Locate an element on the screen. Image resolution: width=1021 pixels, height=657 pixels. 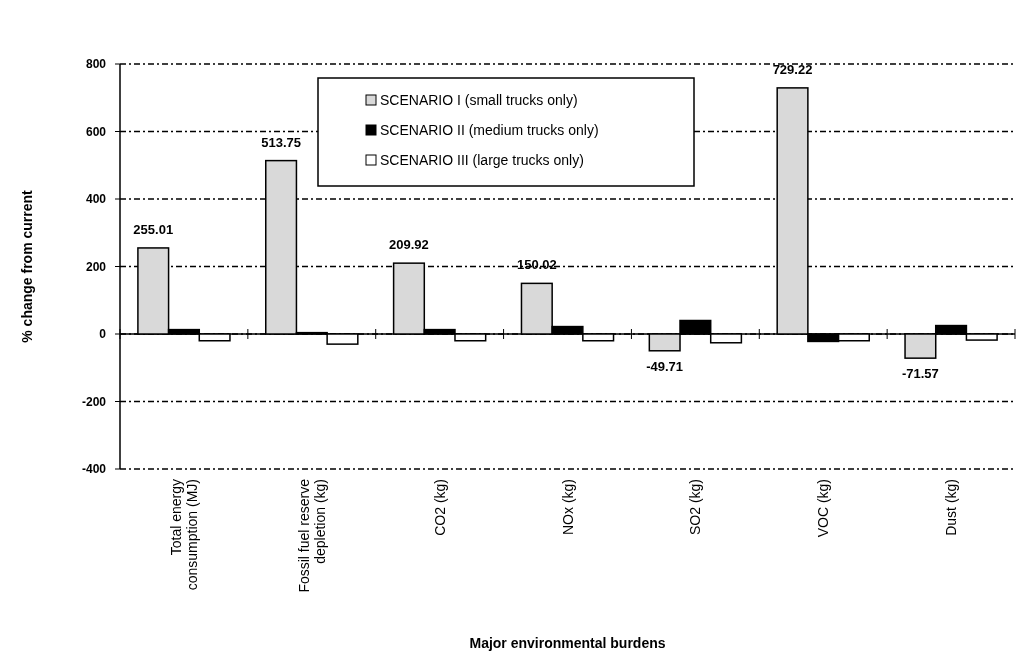
y-tick-label: -200 is located at coordinates (94, 401).